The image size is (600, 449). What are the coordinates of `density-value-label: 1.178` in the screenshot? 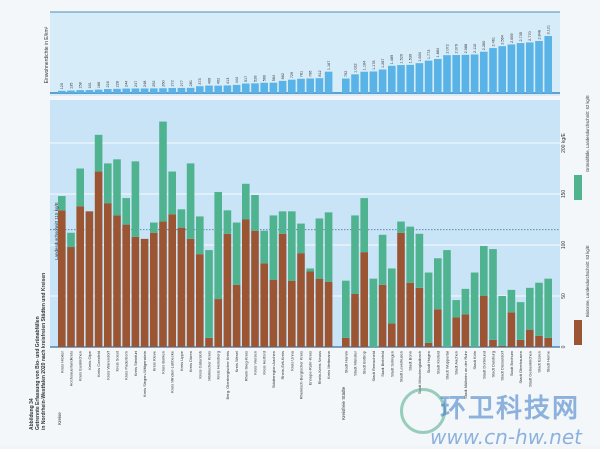 It's located at (374, 65).